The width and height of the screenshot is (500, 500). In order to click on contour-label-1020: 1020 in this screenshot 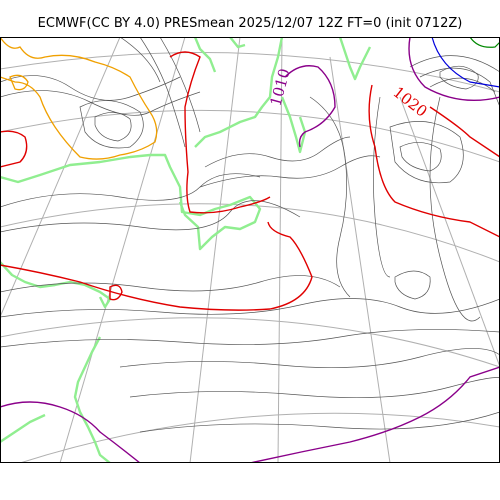, I will do `click(410, 102)`.